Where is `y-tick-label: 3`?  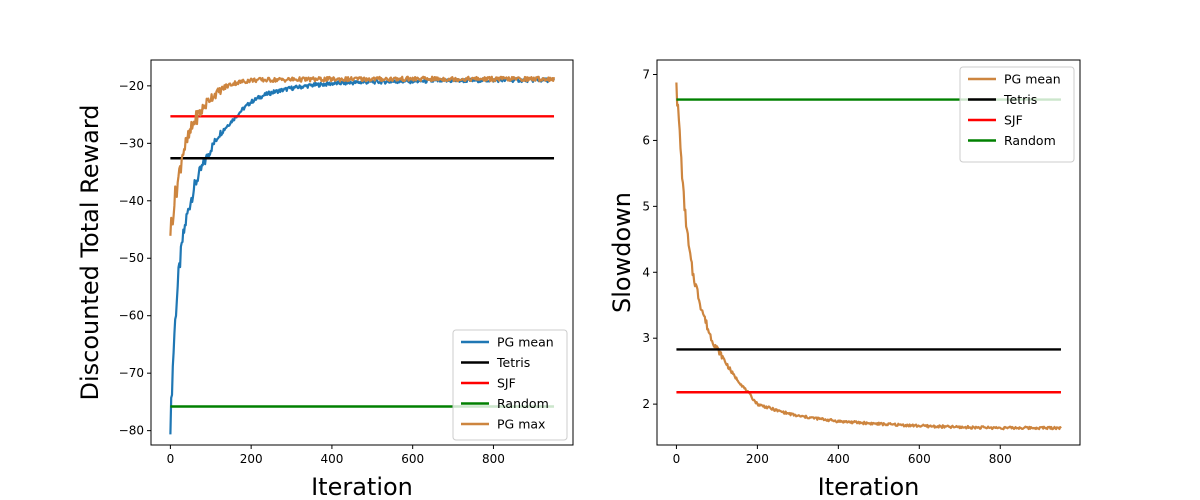
y-tick-label: 3 is located at coordinates (646, 338).